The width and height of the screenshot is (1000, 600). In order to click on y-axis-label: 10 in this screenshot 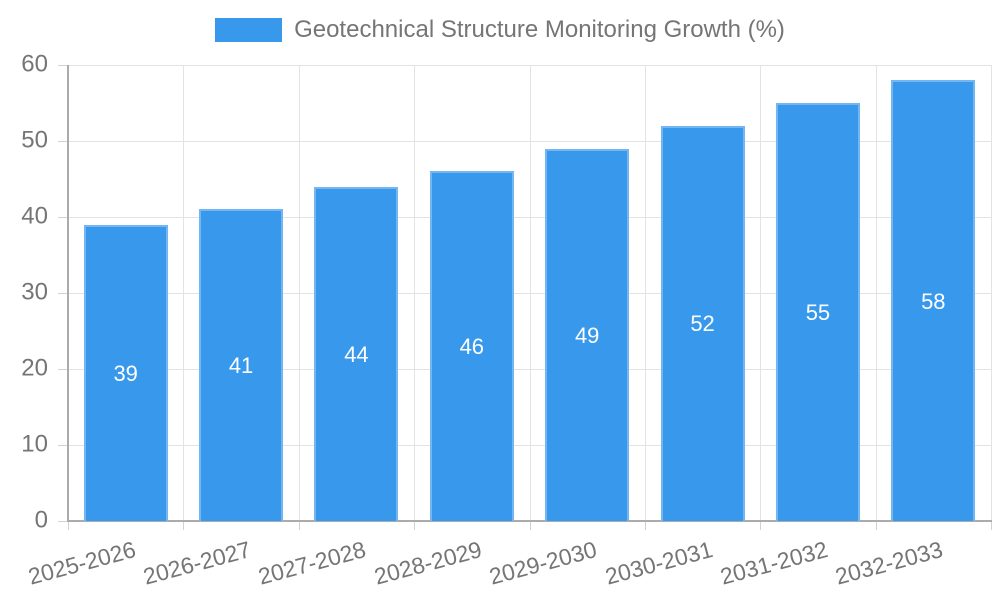, I will do `click(34, 444)`.